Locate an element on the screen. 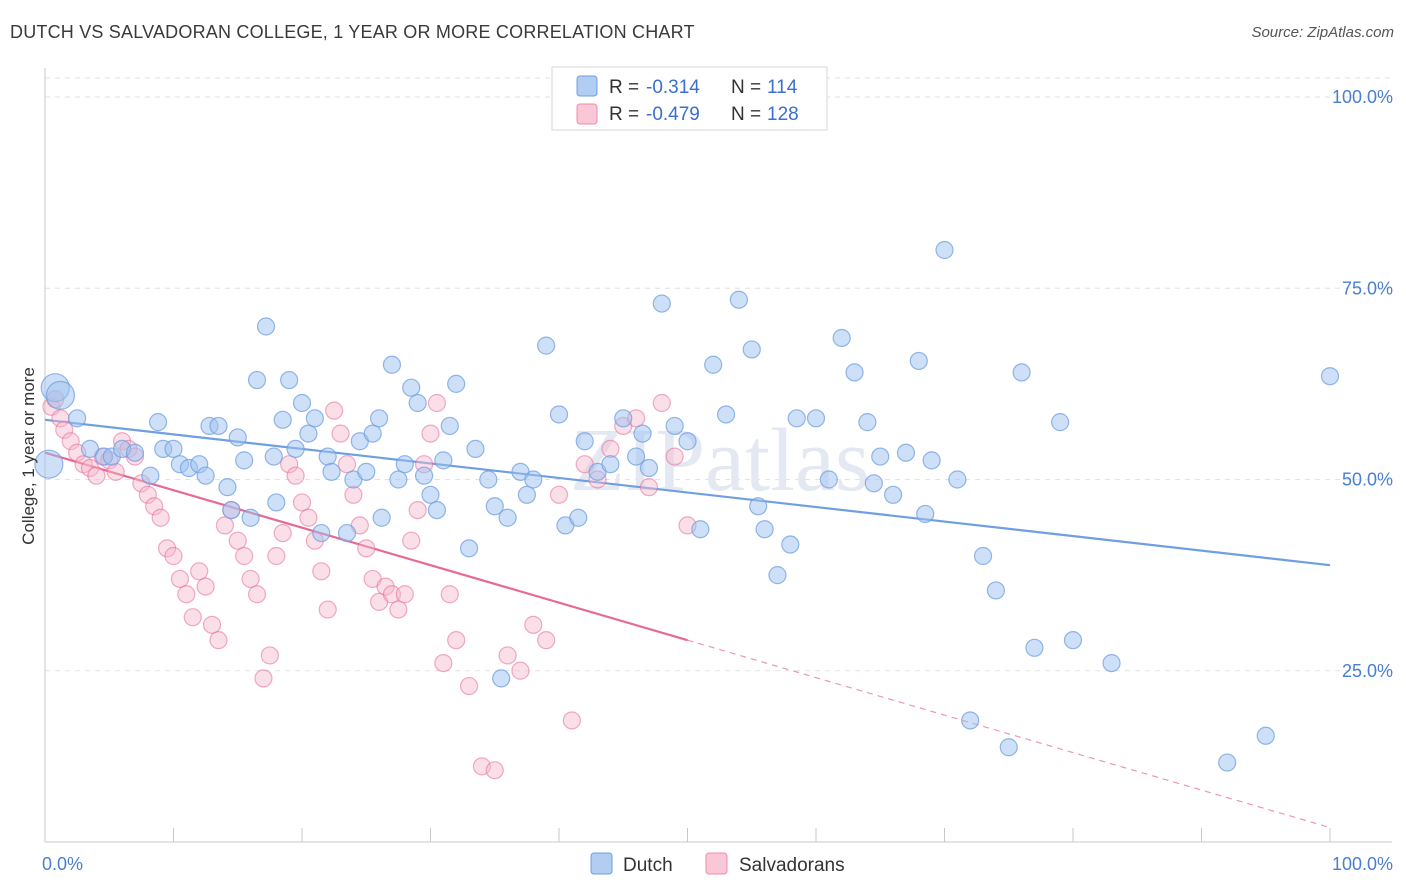 The width and height of the screenshot is (1406, 892). x-tick-label-max: 100.0% is located at coordinates (1362, 864).